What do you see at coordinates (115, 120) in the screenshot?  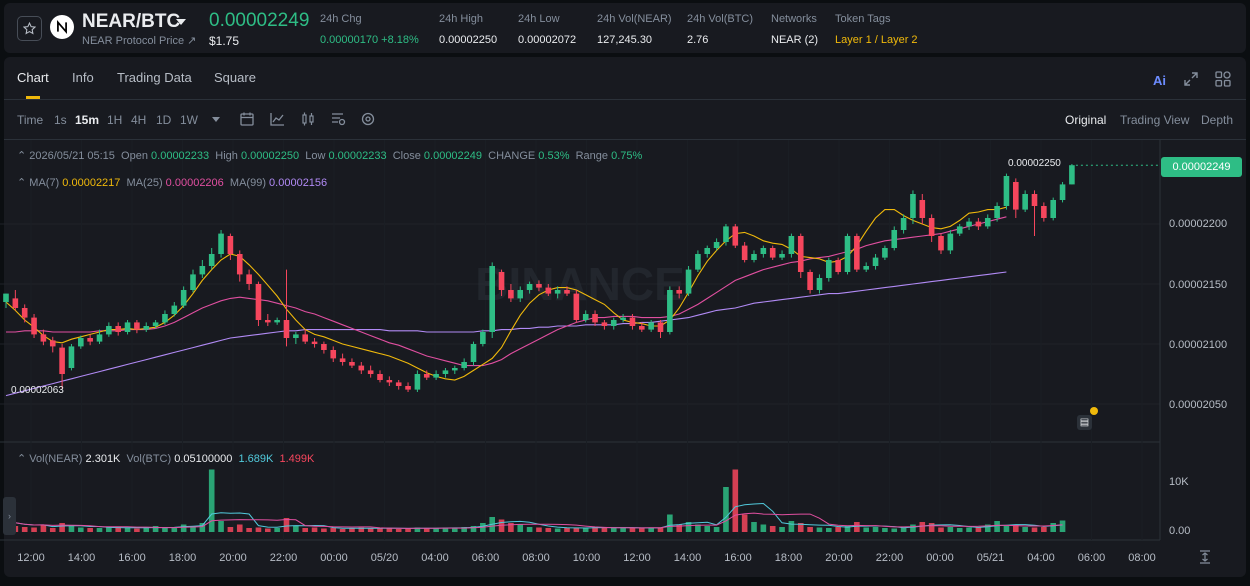 I see `interval-1h: 1H` at bounding box center [115, 120].